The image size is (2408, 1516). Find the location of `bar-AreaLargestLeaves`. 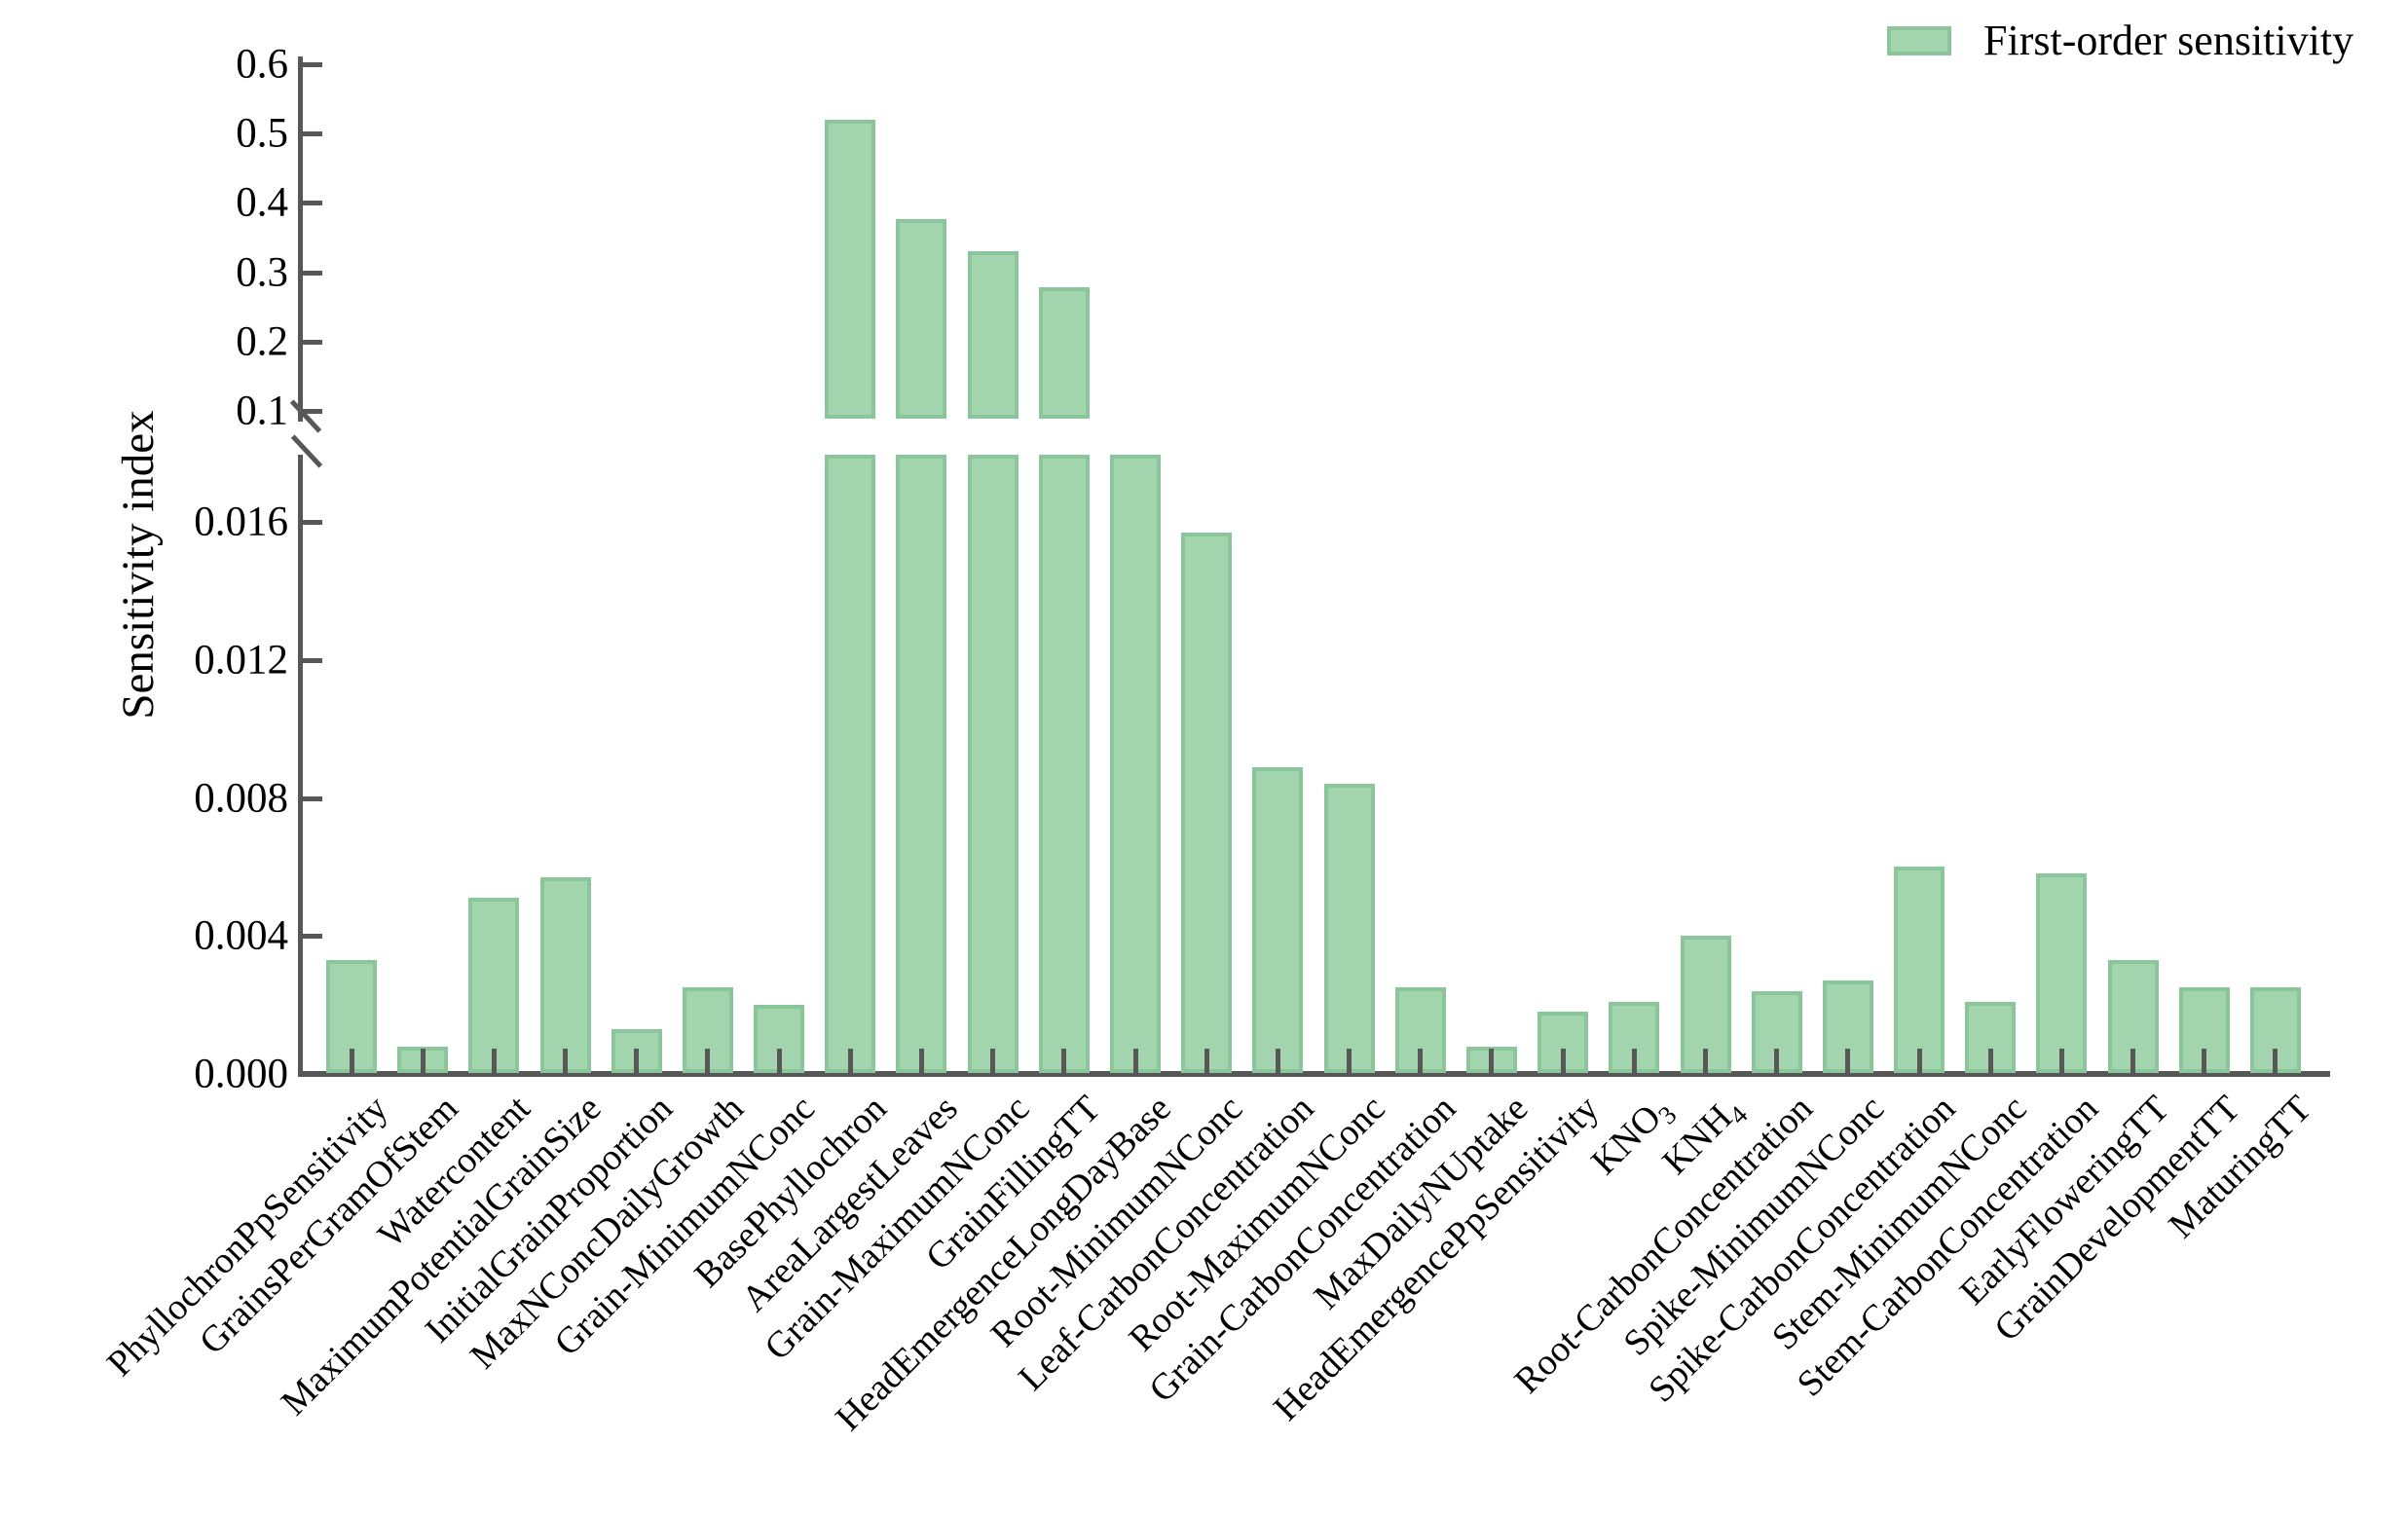

bar-AreaLargestLeaves is located at coordinates (922, 764).